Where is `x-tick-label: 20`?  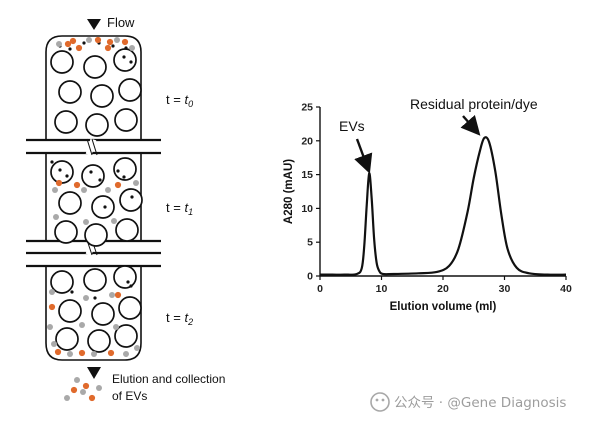
x-tick-label: 20 is located at coordinates (443, 289).